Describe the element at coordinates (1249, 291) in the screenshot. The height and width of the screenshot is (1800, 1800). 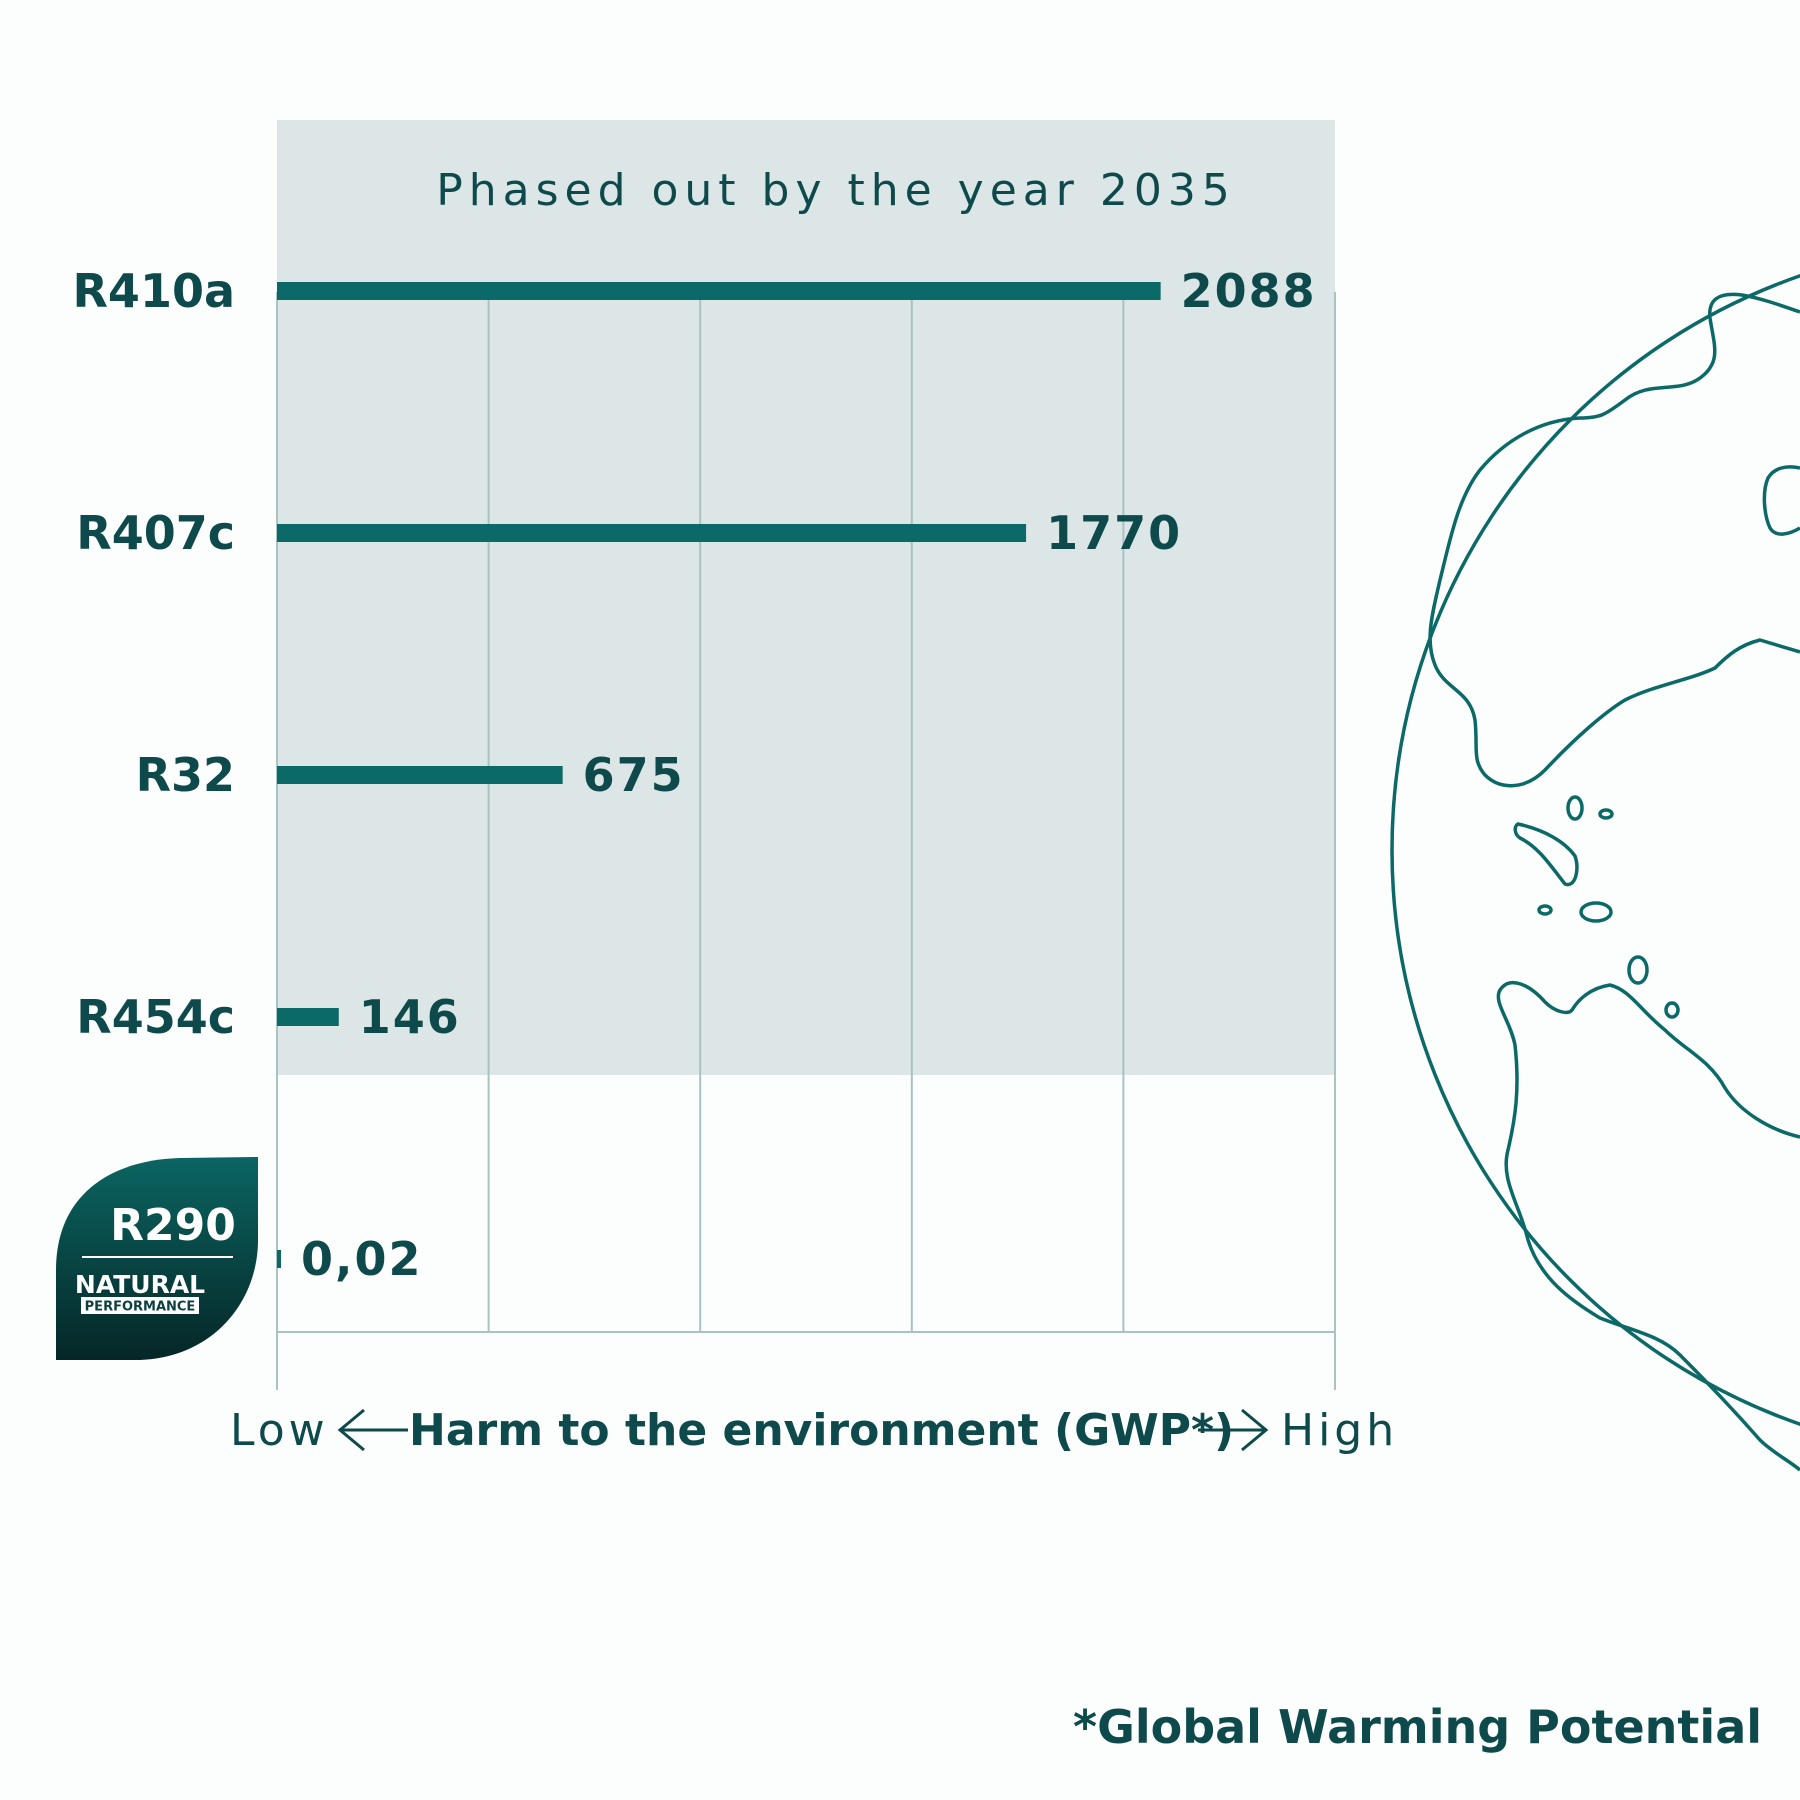
I see `value-label-r410a: 2088` at that location.